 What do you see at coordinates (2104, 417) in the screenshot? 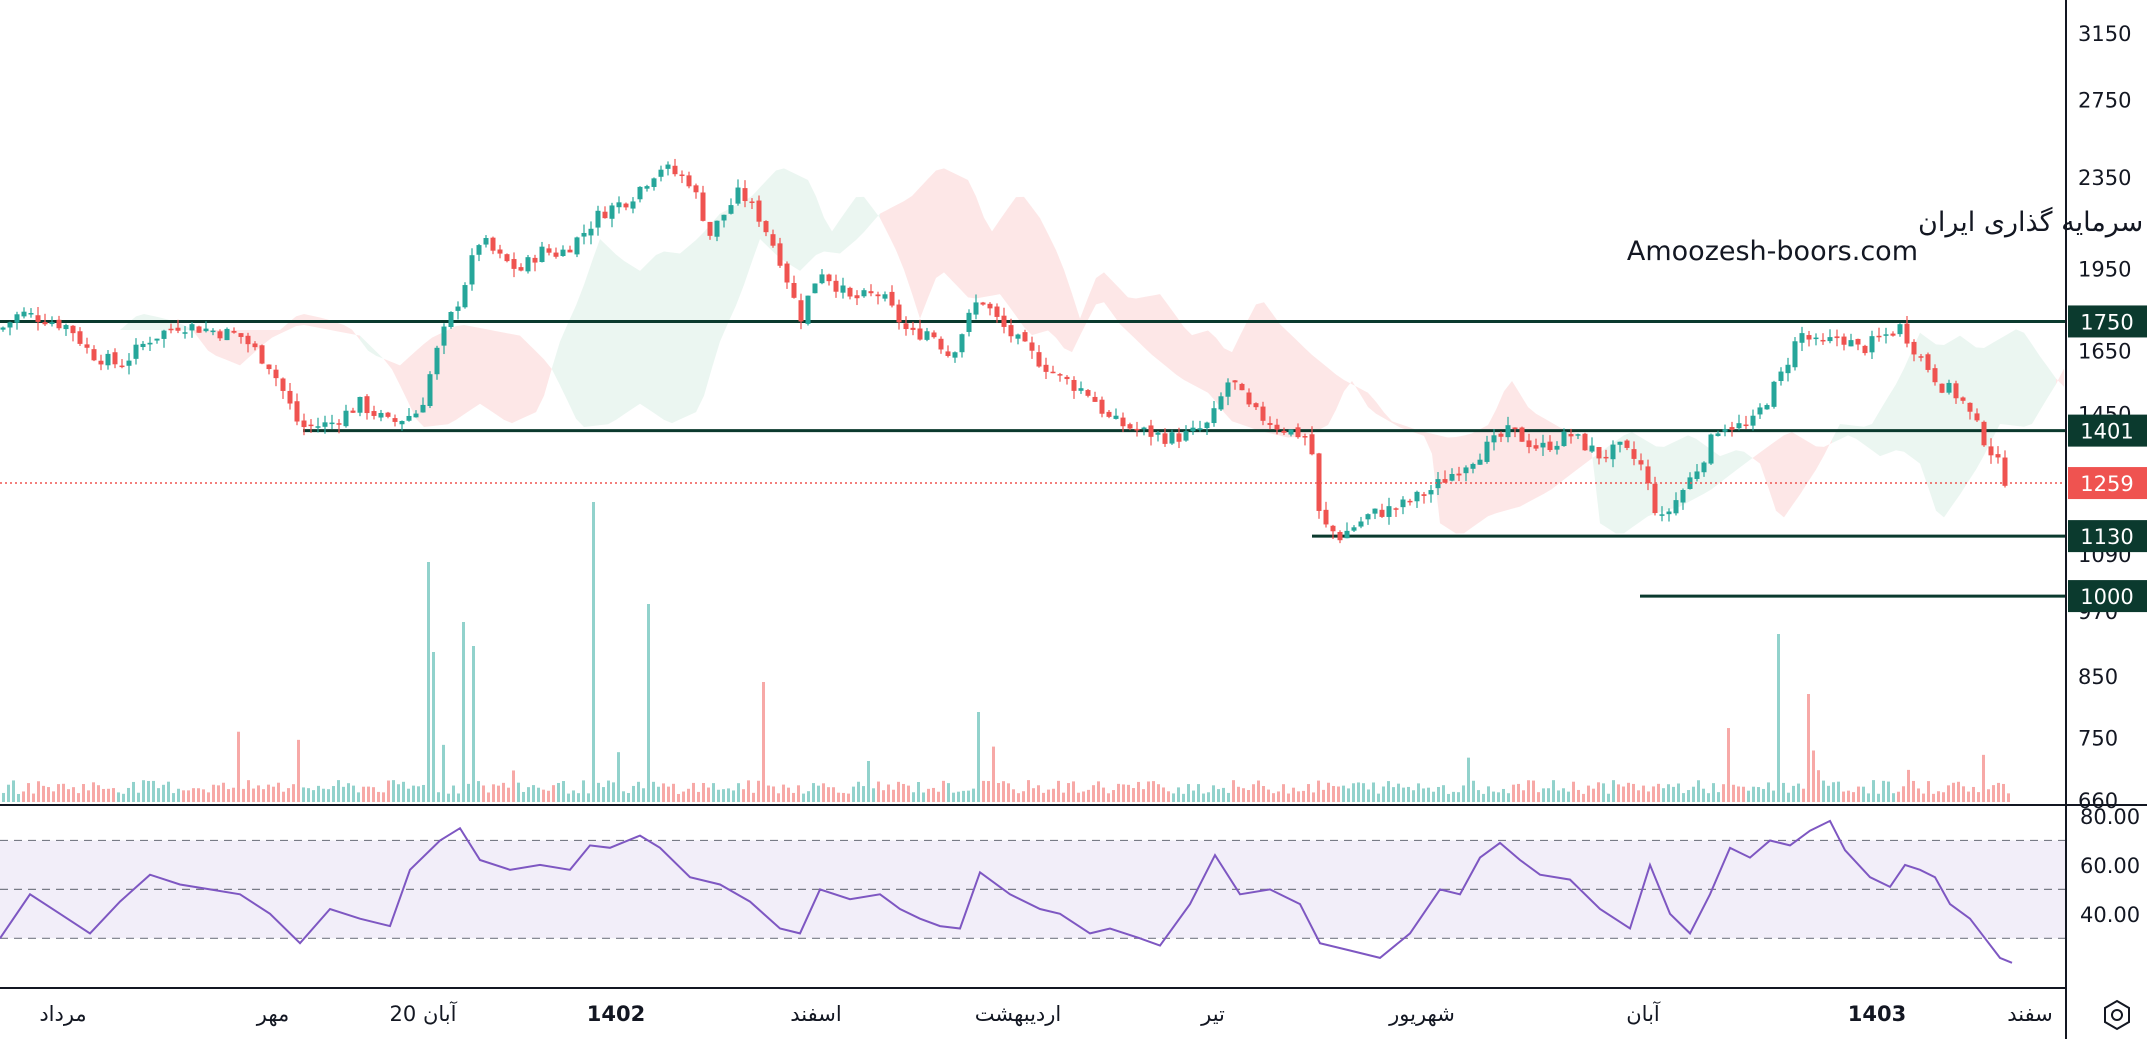
I see `price-axis: 3150275023501950165014501090970850750660` at bounding box center [2104, 417].